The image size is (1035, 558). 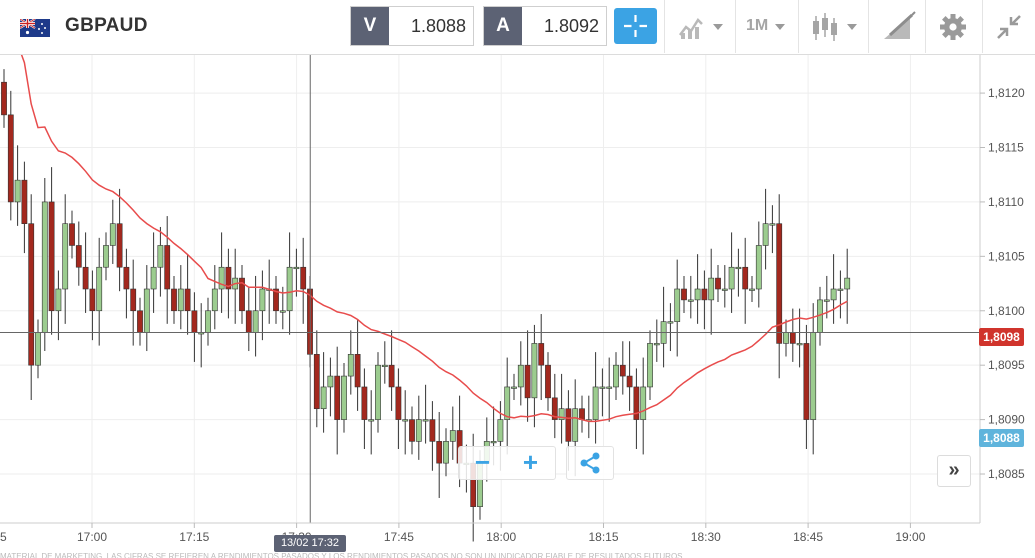 I want to click on sell-quote-button: V 1.8088, so click(x=412, y=26).